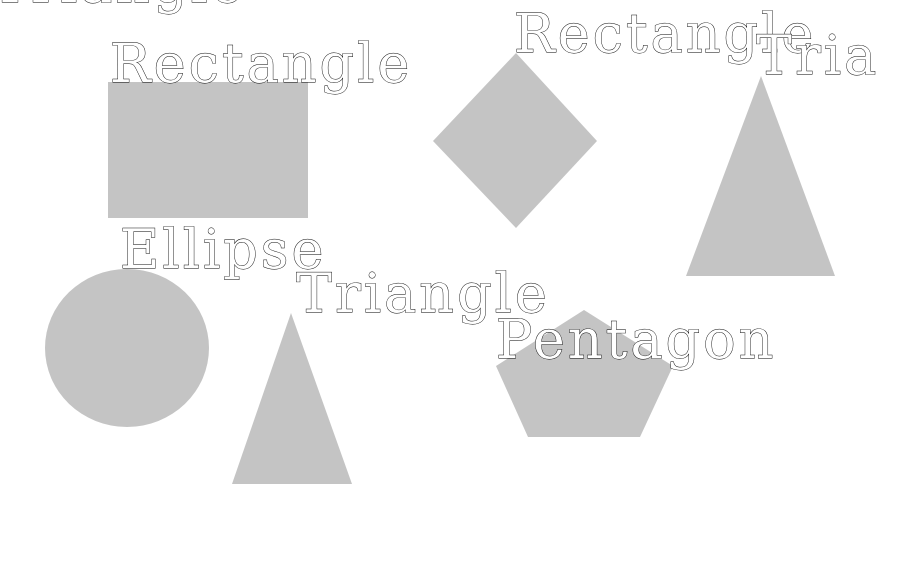  I want to click on triangle-shape-left, so click(292, 398).